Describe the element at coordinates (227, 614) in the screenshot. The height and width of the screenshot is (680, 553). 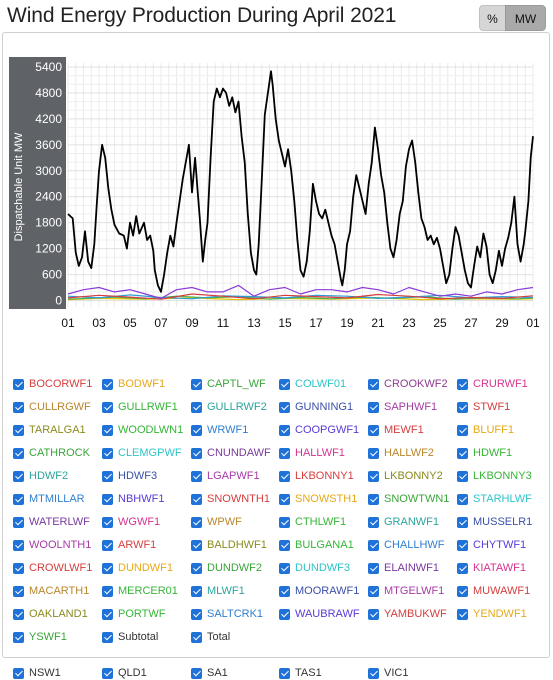
I see `legend-item: SALTCRK1` at that location.